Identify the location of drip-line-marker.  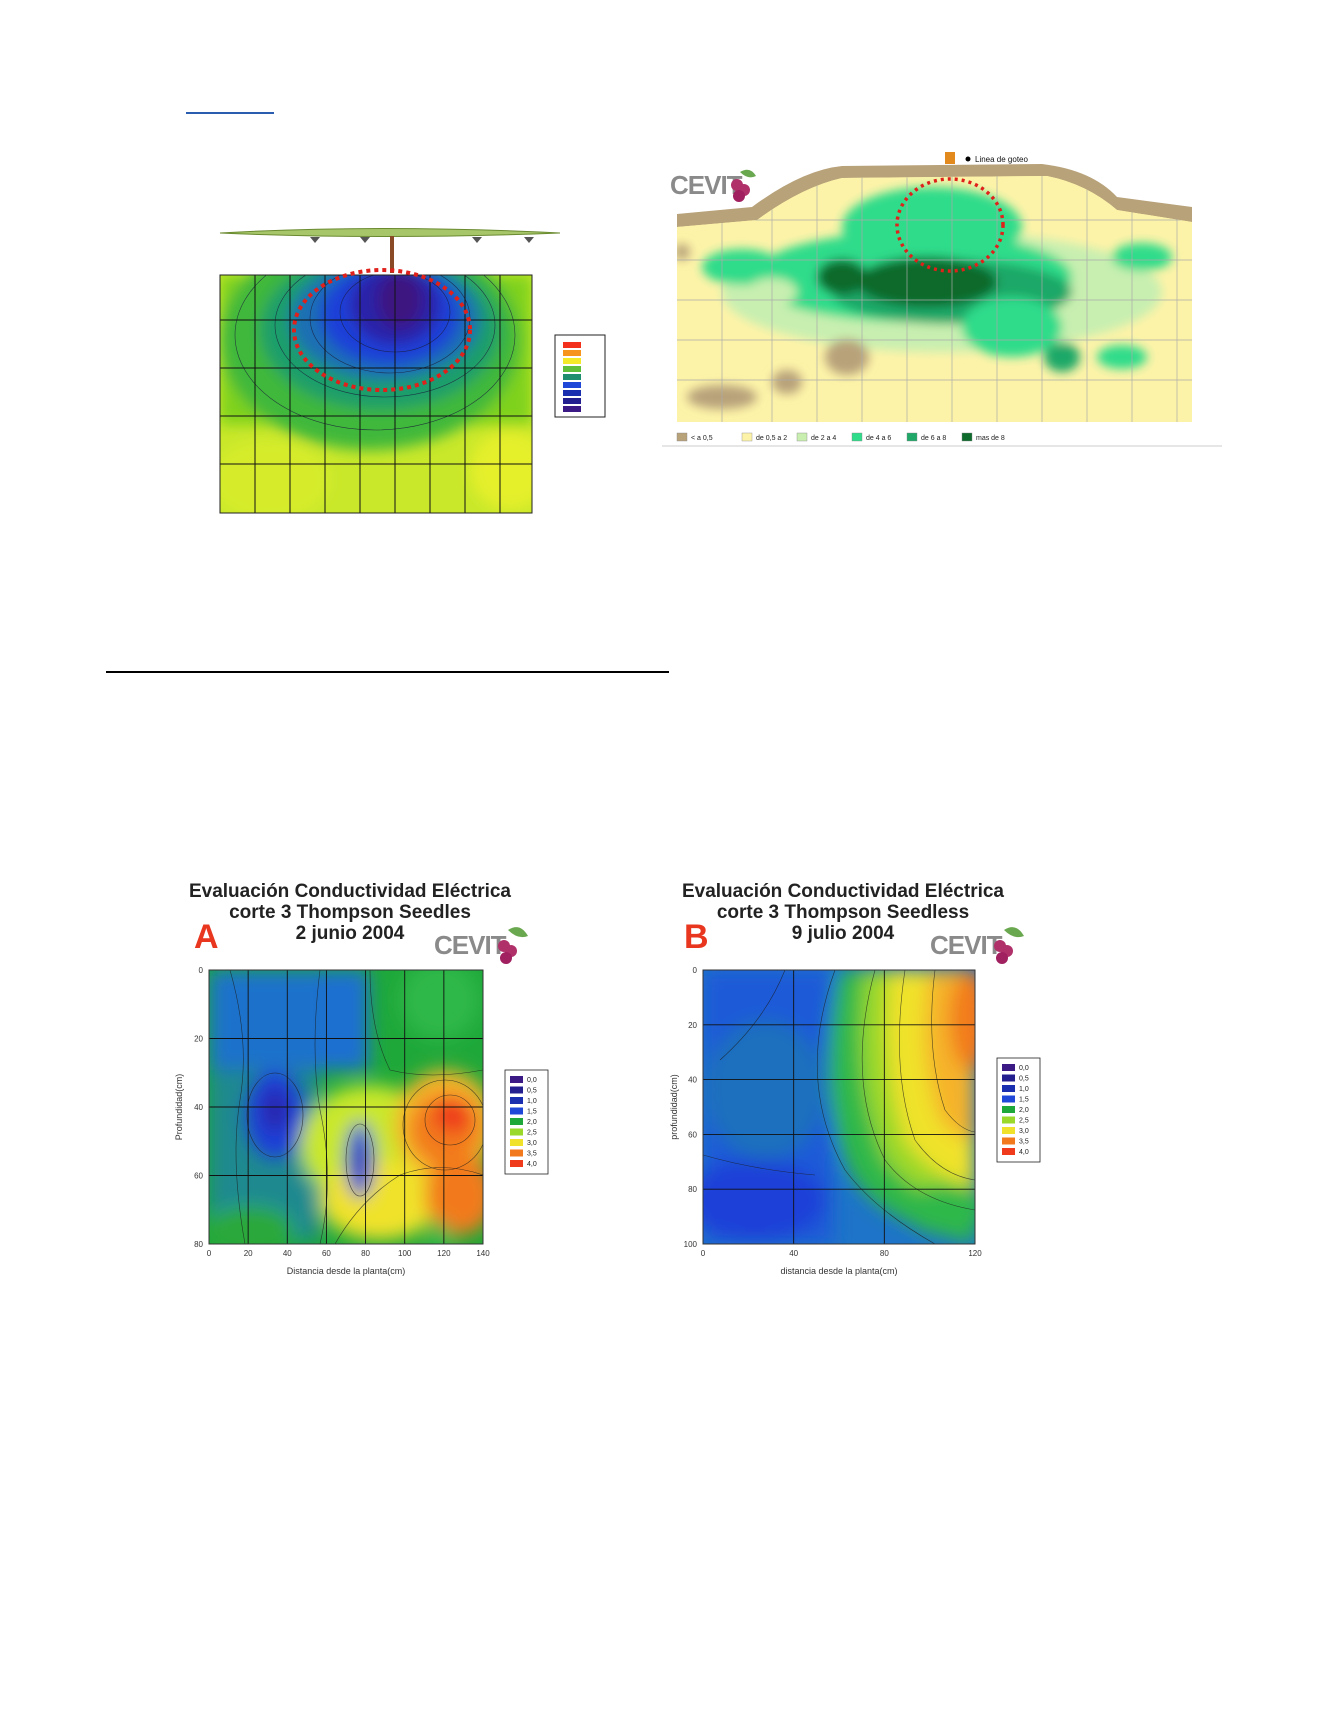
(950, 158).